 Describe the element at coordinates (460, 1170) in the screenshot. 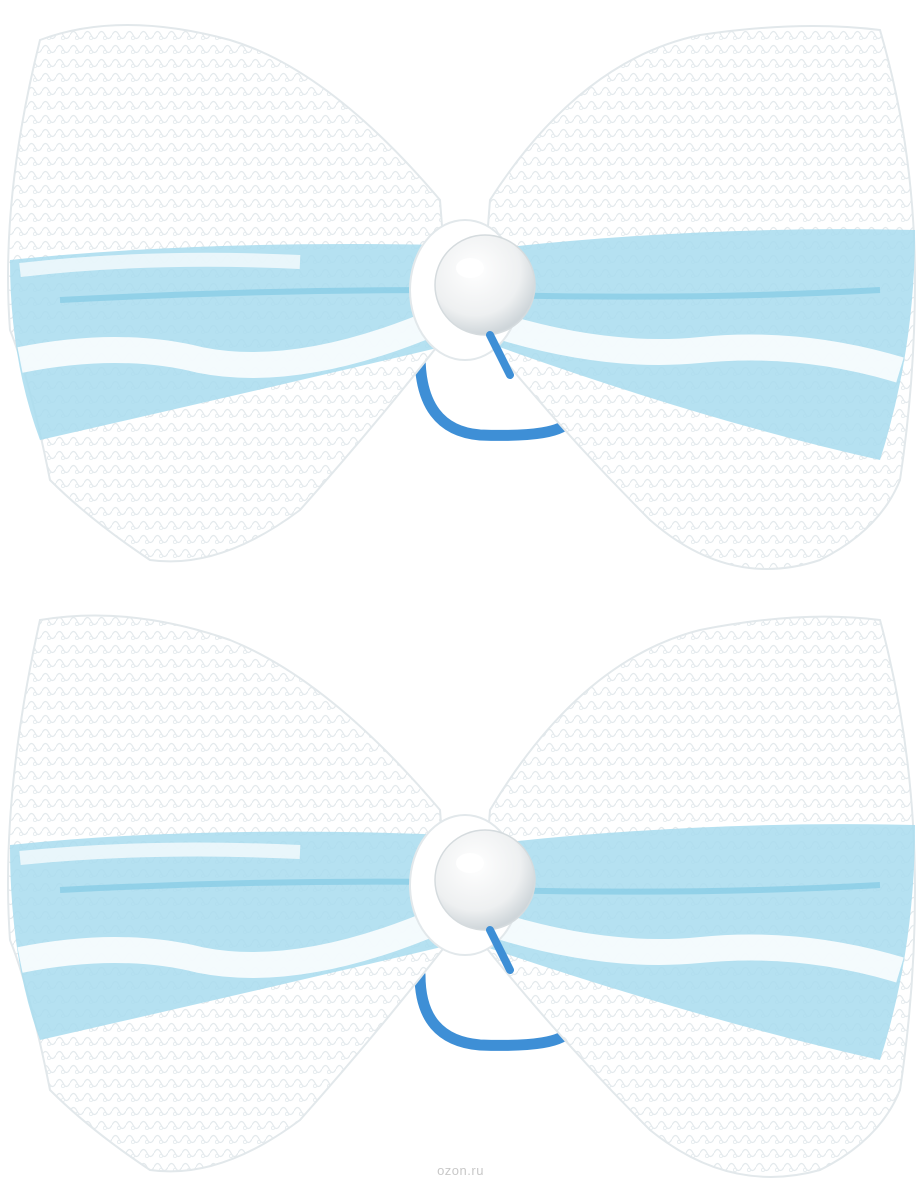

I see `watermark-text: ozon.ru` at that location.